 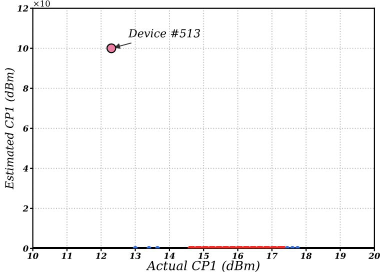 I want to click on x-tick-label: 11, so click(x=67, y=255).